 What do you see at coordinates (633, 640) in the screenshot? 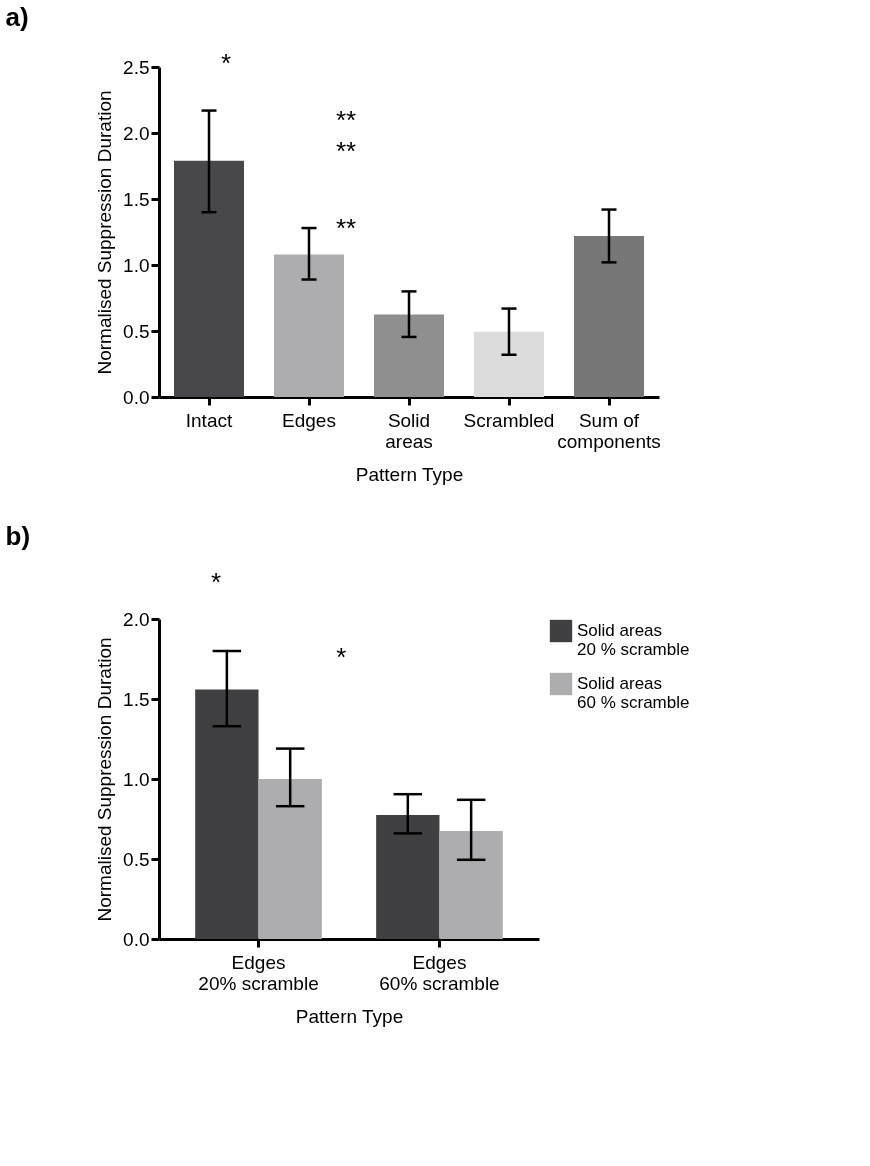
I see `legend-label: Solid areas 20 % scramble` at bounding box center [633, 640].